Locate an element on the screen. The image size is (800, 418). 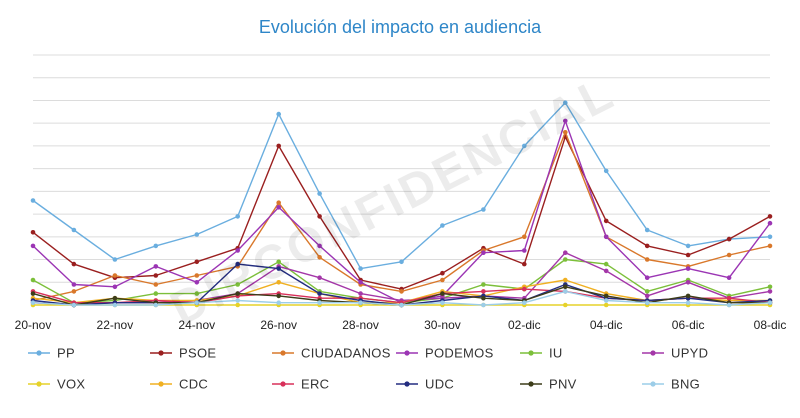
legend-item: UPYD is located at coordinates (675, 353).